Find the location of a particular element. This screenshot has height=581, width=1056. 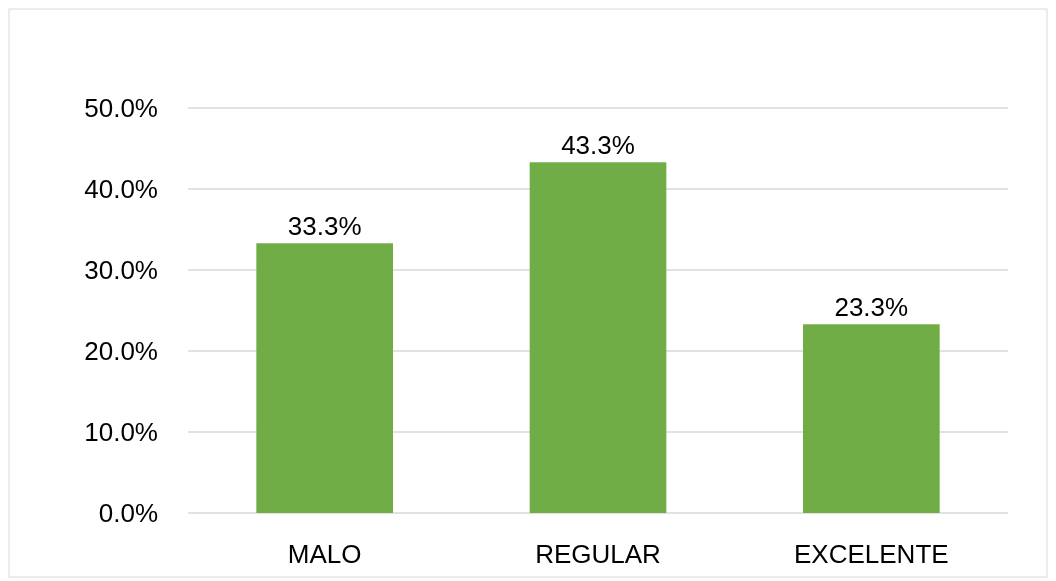

y-tick-label: 10.0% is located at coordinates (121, 432).